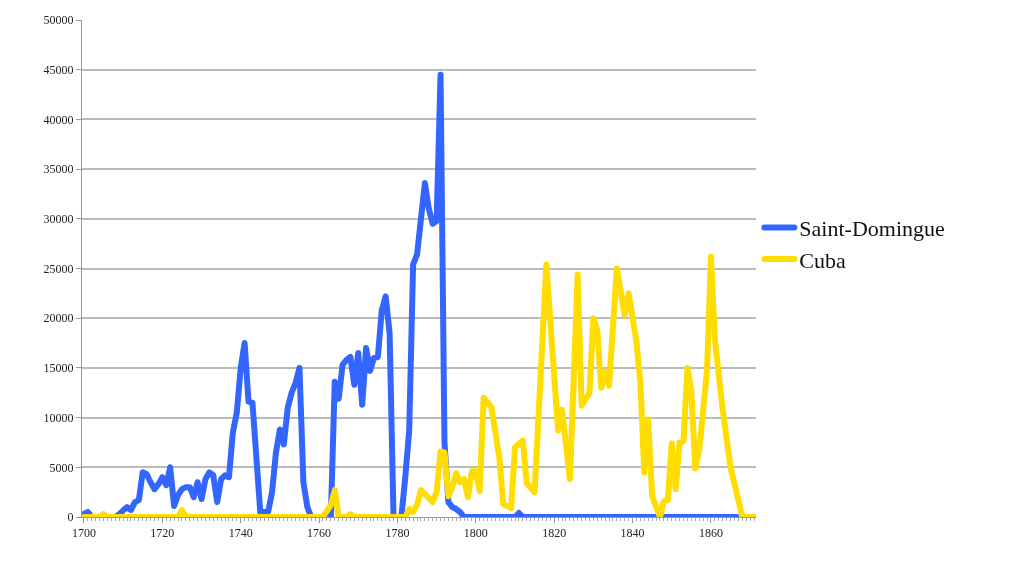 This screenshot has height=569, width=1012. What do you see at coordinates (58, 268) in the screenshot?
I see `y-tick-label: 25000` at bounding box center [58, 268].